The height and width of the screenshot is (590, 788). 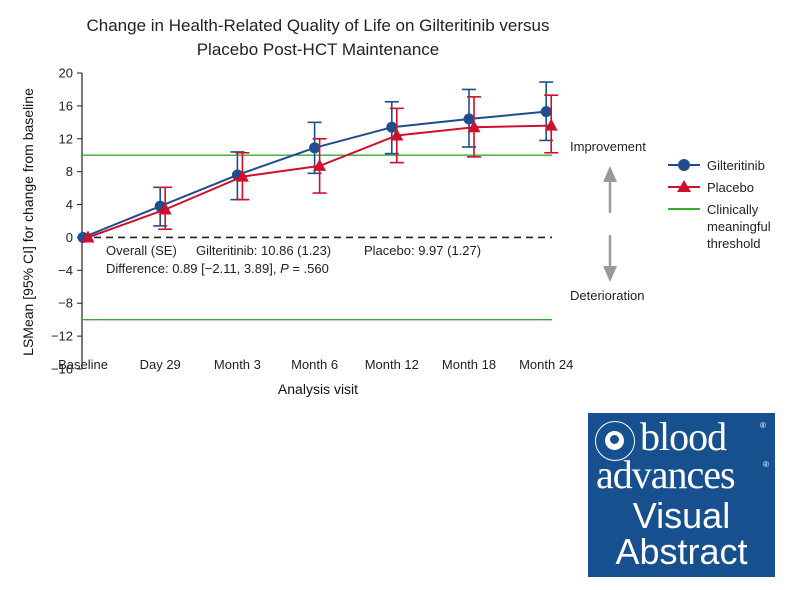 What do you see at coordinates (730, 187) in the screenshot?
I see `legend-label-placebo: Placebo` at bounding box center [730, 187].